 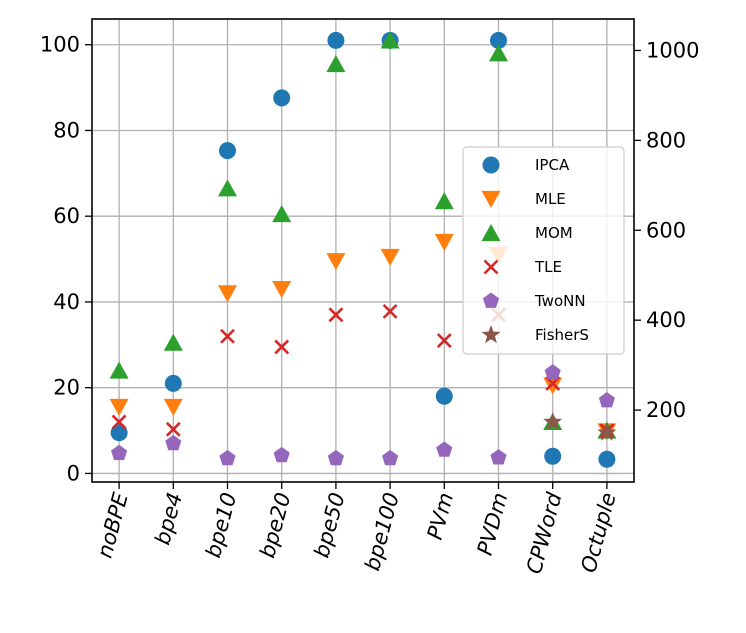 I want to click on legend-marker-twonn, so click(x=491, y=300).